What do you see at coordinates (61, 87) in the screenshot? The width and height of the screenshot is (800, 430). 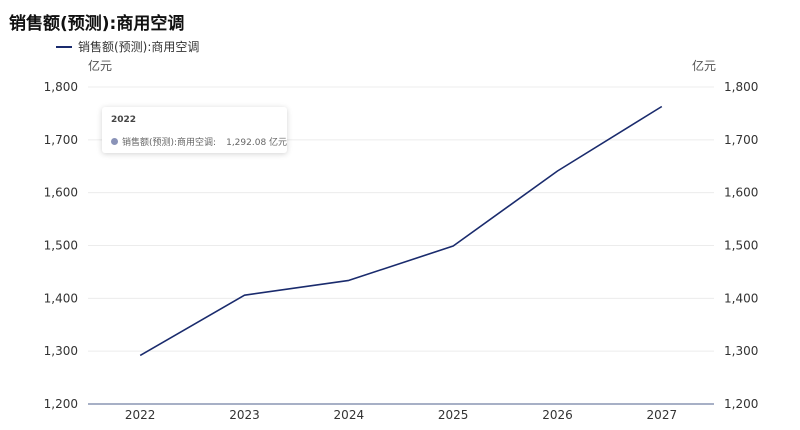 I see `y-tick-label-left: 1,800` at bounding box center [61, 87].